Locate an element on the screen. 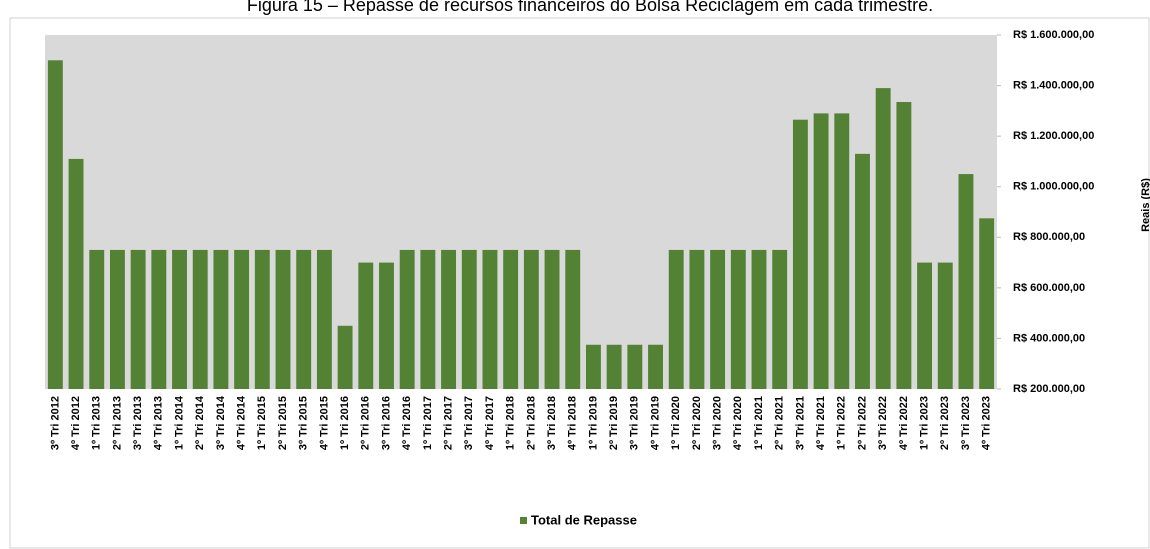 This screenshot has height=549, width=1150. x-tick-label: 3º Tri 2022 is located at coordinates (883, 423).